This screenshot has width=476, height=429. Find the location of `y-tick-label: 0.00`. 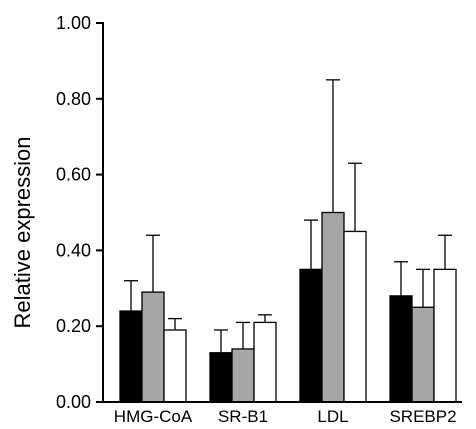

y-tick-label: 0.00 is located at coordinates (73, 402).